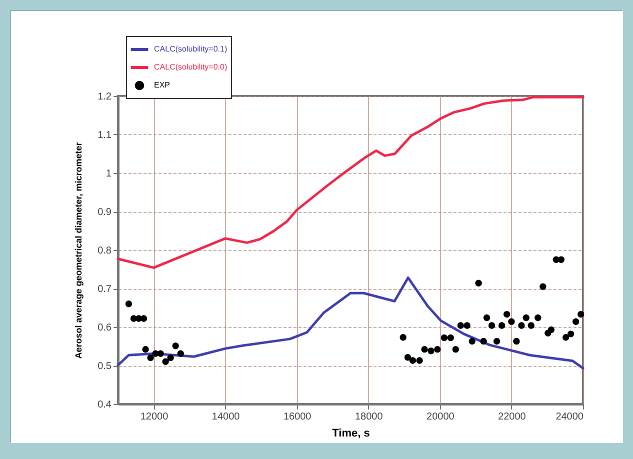 Image resolution: width=633 pixels, height=459 pixels. Describe the element at coordinates (79, 250) in the screenshot. I see `y-axis-title: Aerosol average geometrical diameter, micrometer` at that location.